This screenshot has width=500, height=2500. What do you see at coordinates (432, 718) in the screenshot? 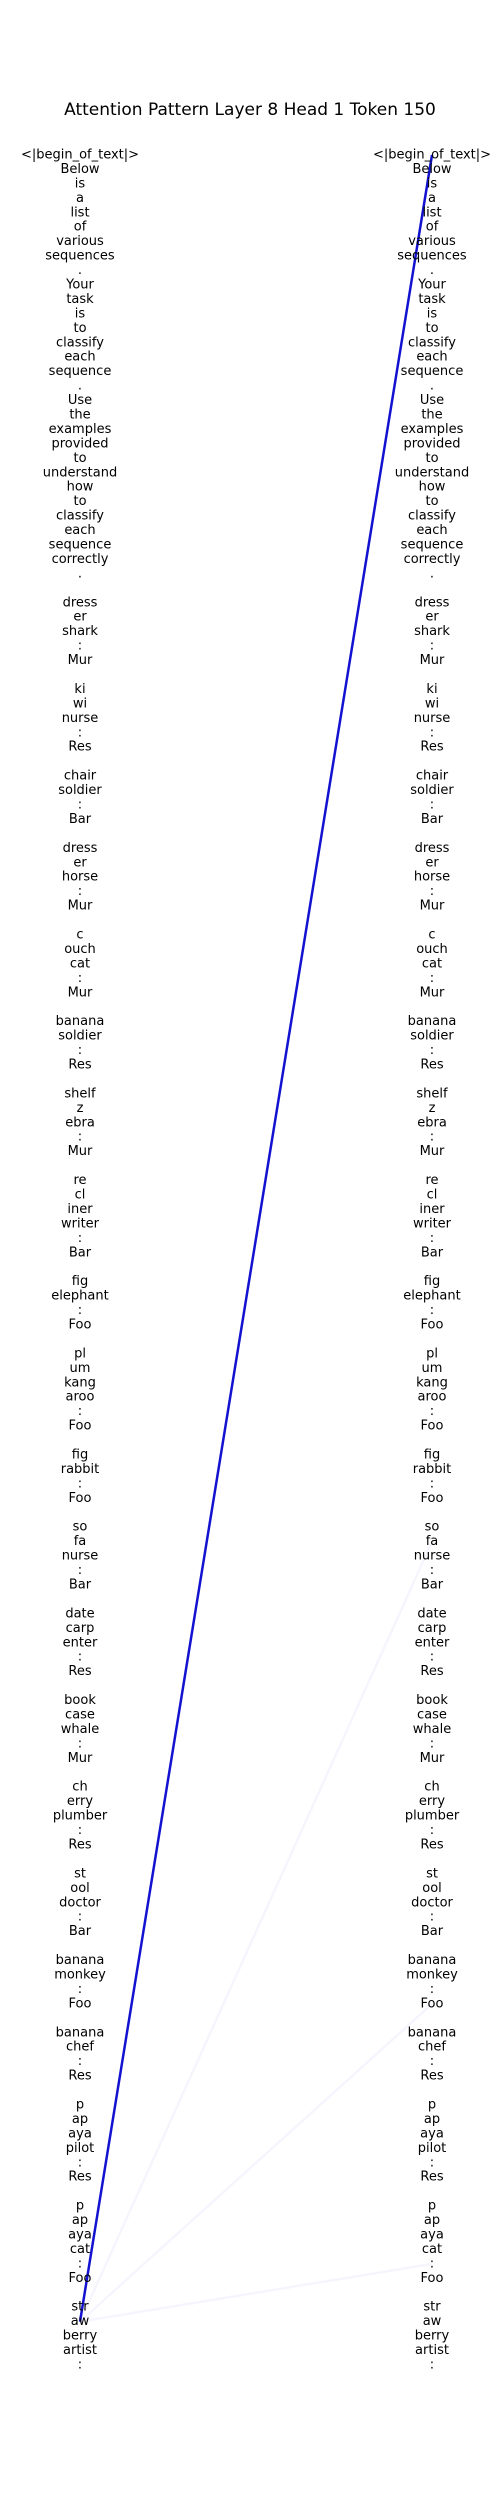
I see `target-token: nurse` at bounding box center [432, 718].